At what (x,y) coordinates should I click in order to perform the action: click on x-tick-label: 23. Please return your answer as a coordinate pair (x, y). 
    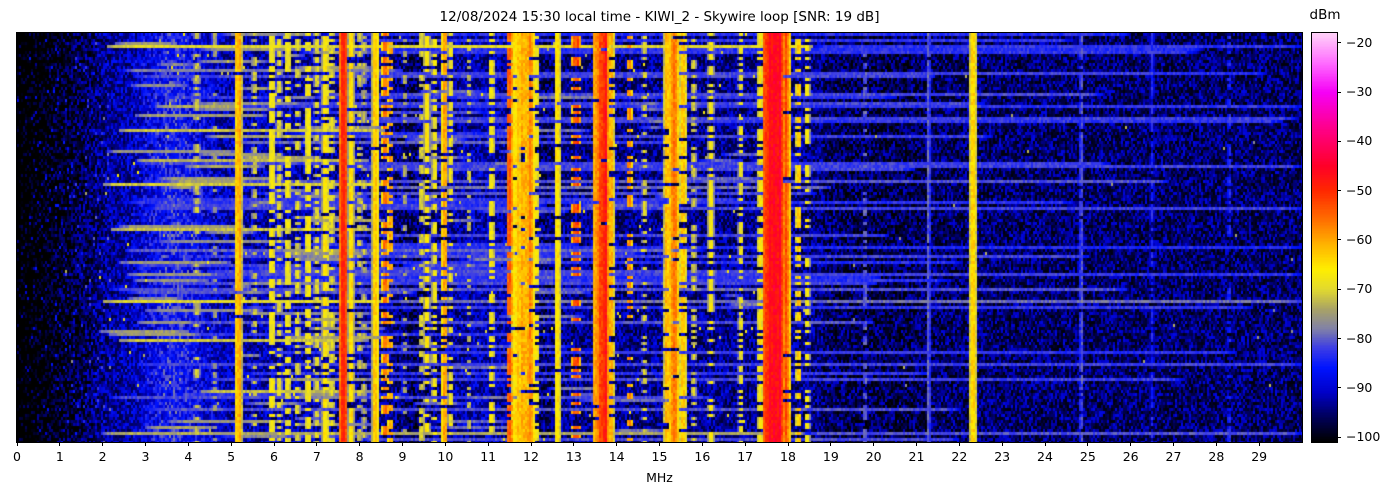
    Looking at the image, I should click on (1002, 456).